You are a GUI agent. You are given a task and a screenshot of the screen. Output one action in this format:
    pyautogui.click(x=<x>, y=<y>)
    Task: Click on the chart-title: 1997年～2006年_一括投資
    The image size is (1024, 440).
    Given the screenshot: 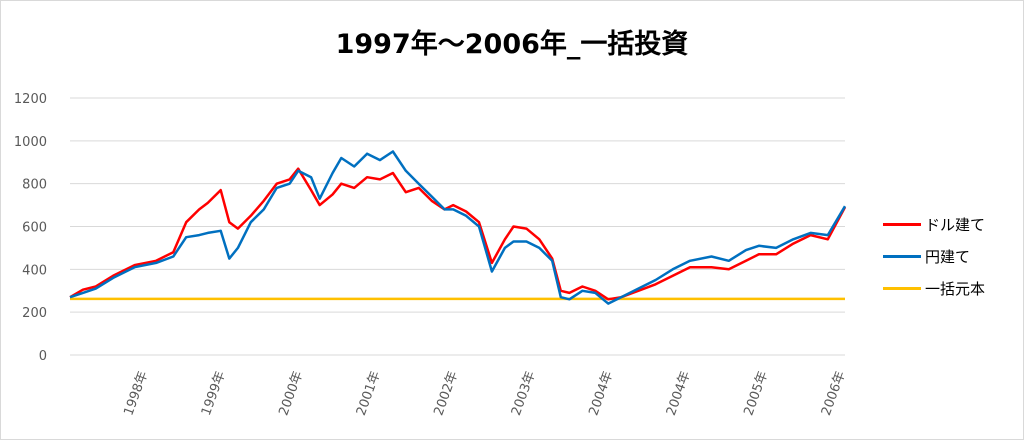 What is the action you would take?
    pyautogui.click(x=512, y=44)
    